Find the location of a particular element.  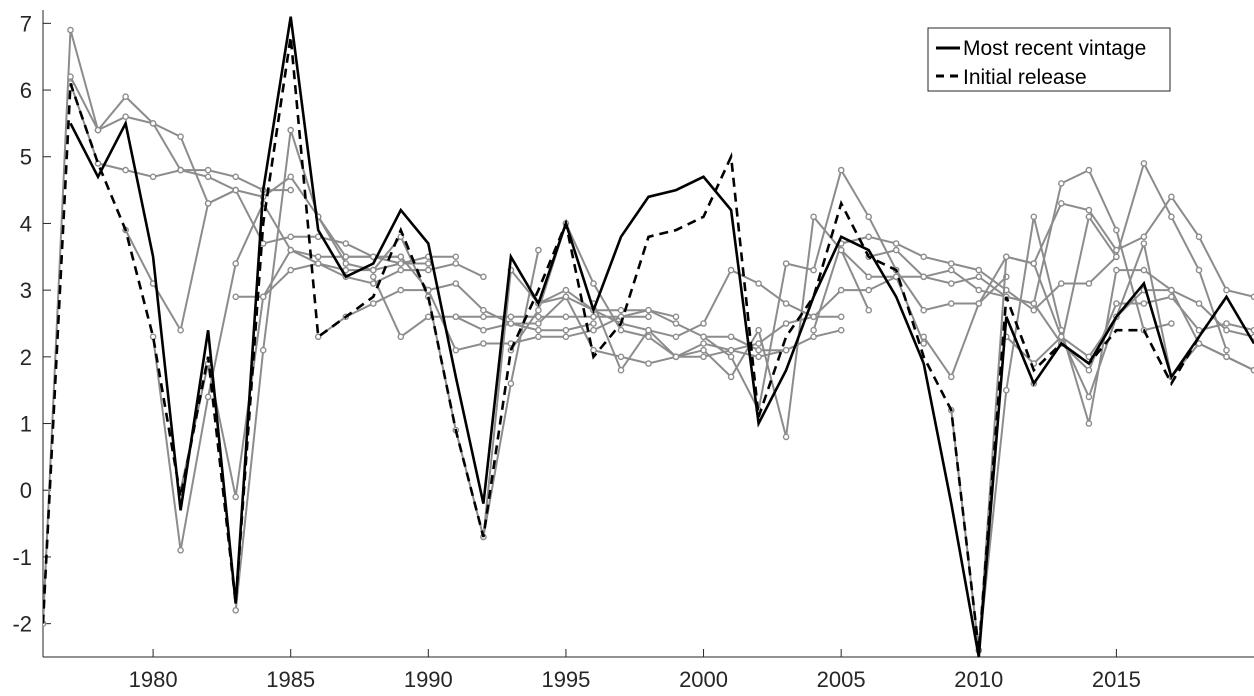

y-tick-label: 2 is located at coordinates (26, 357).